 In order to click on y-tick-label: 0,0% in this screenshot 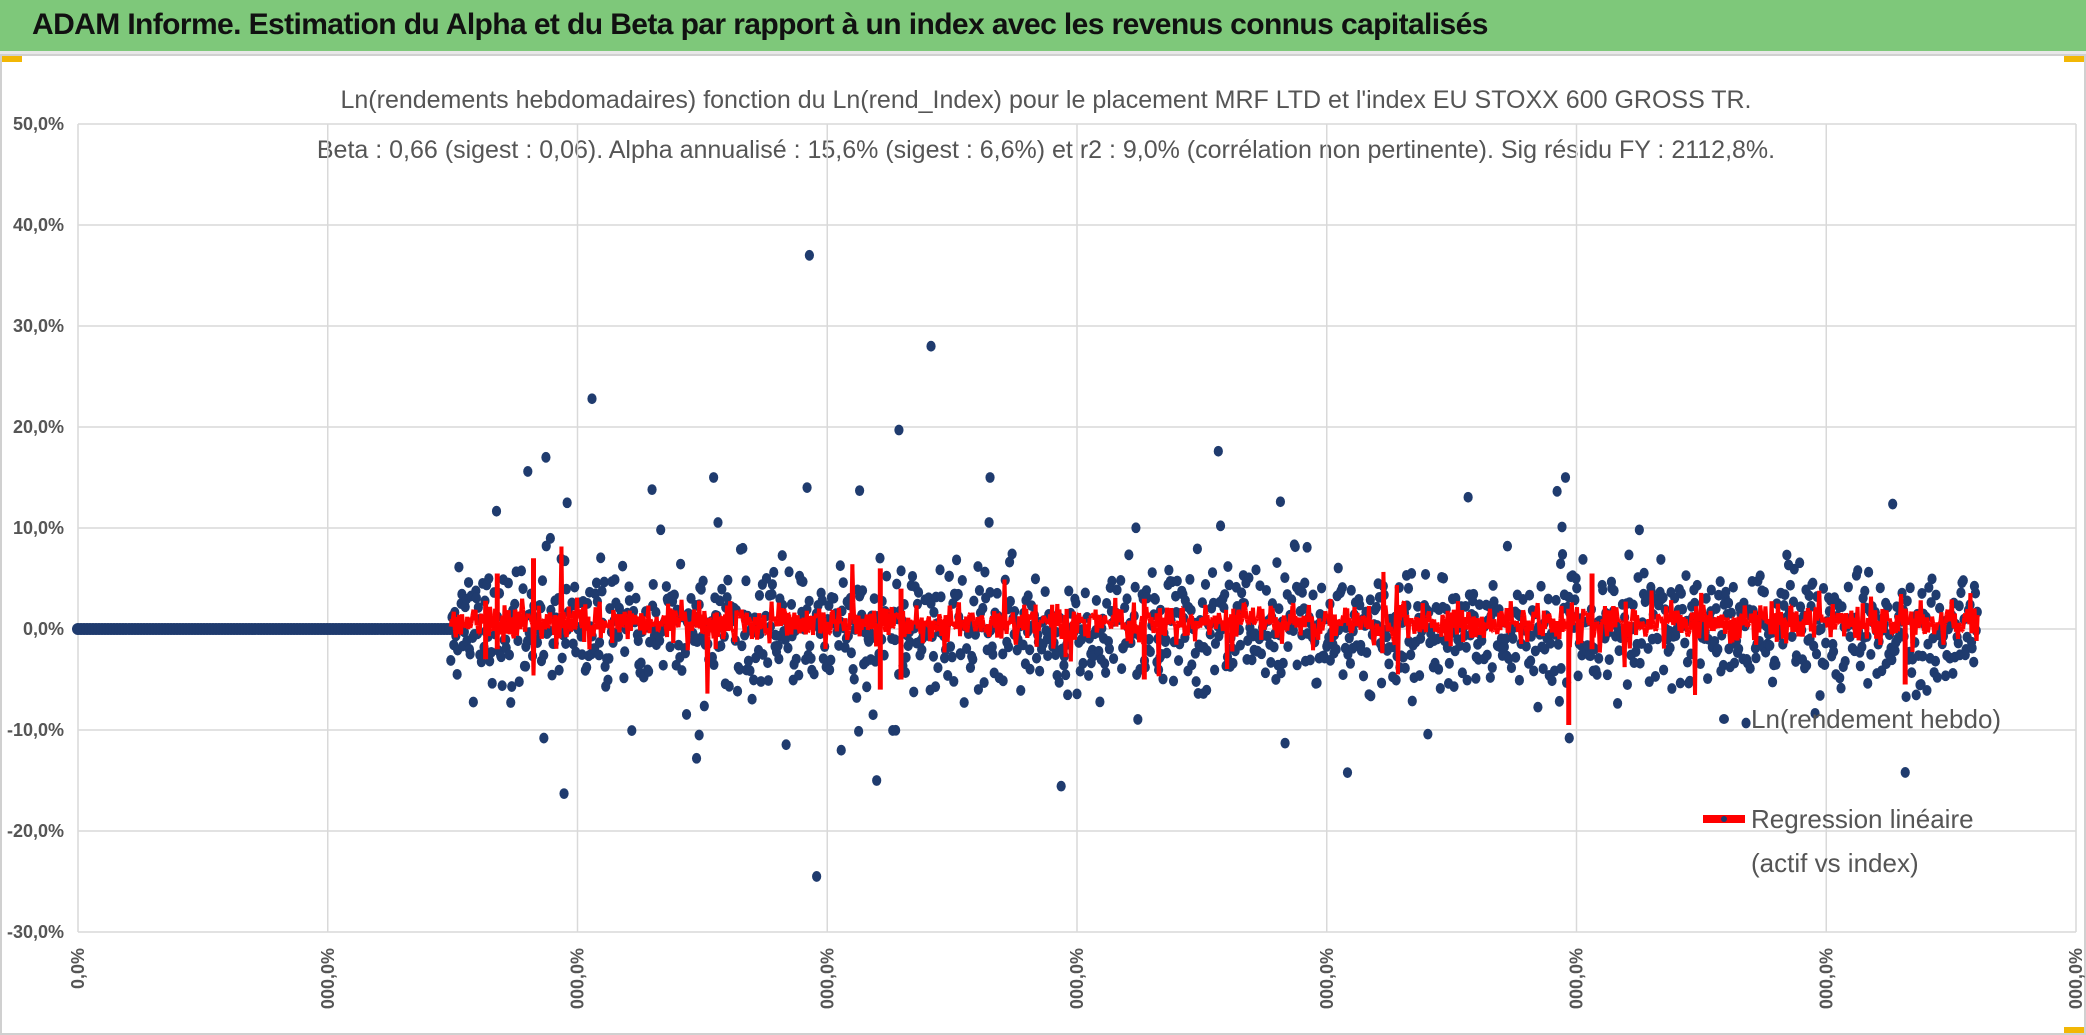, I will do `click(43, 629)`.